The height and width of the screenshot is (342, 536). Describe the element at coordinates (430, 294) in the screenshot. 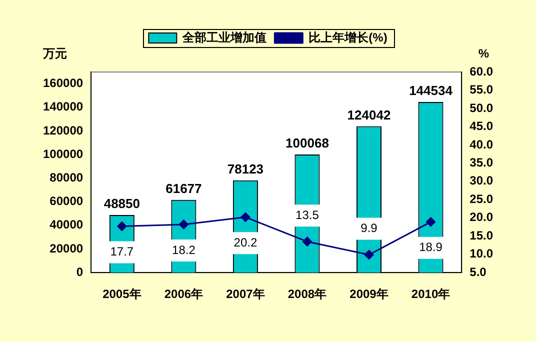

I see `x-tick-label: 2010年` at that location.